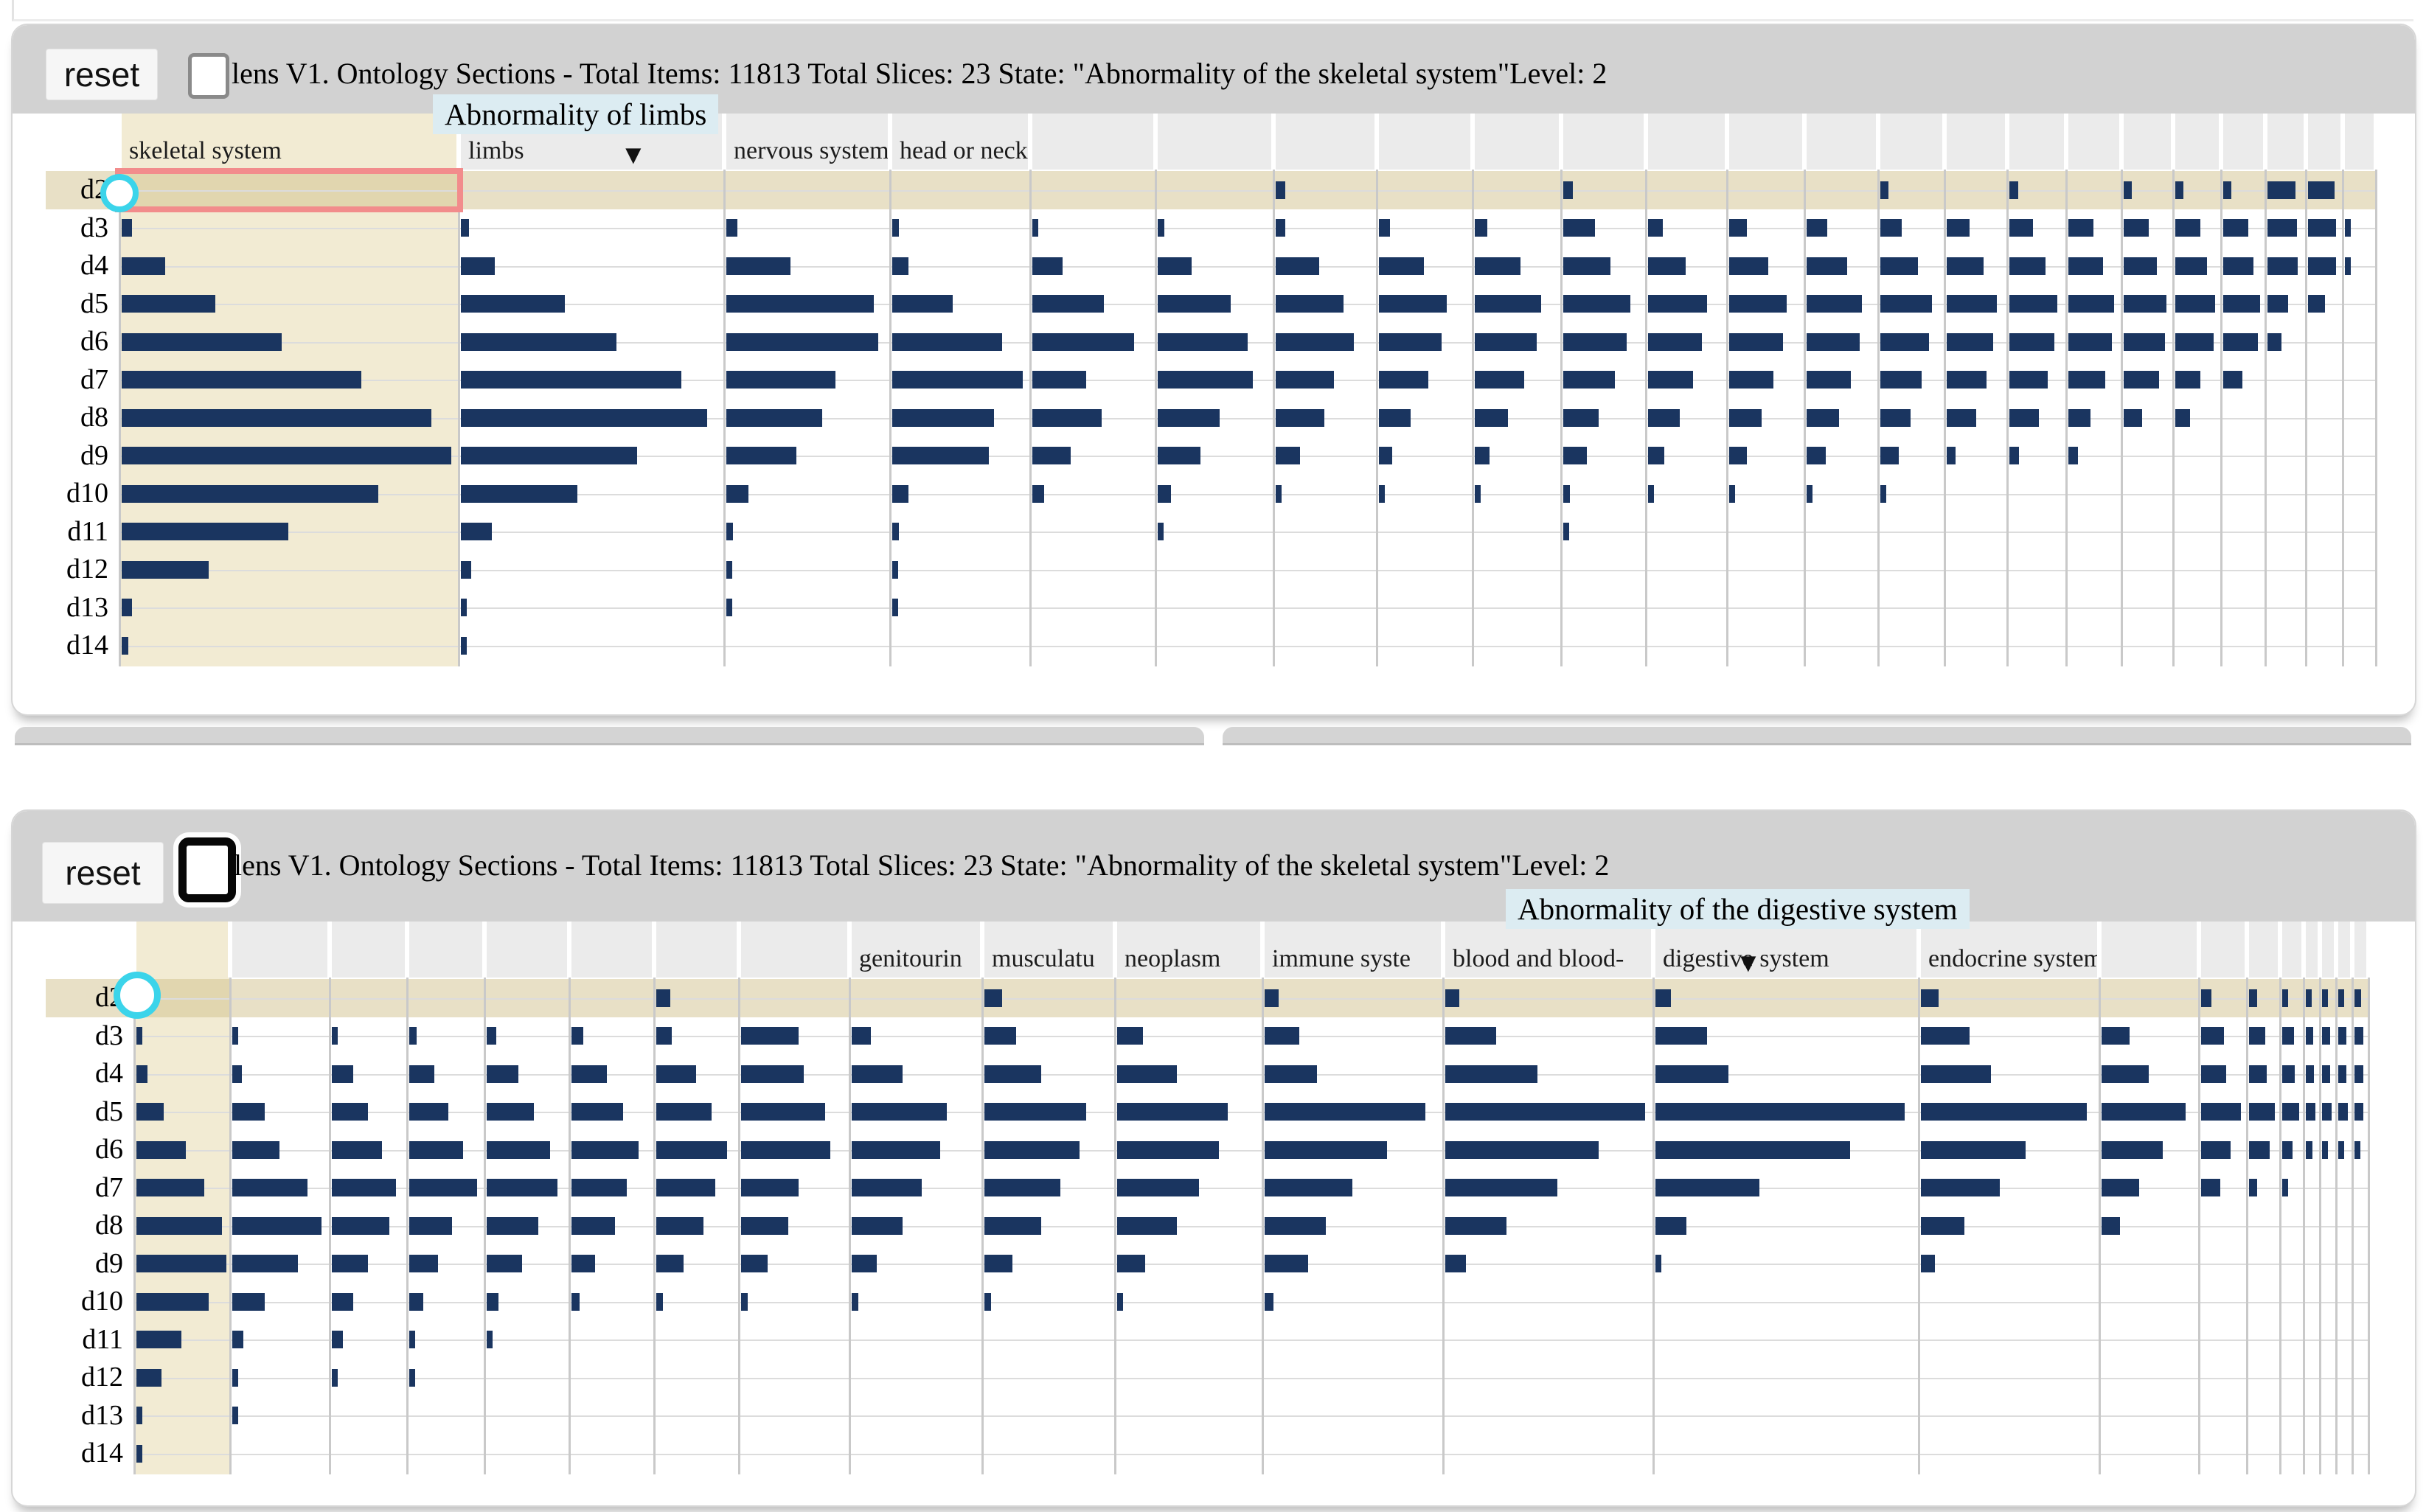 This screenshot has height=1512, width=2426. What do you see at coordinates (2241, 304) in the screenshot?
I see `value-bar-d5-col20` at bounding box center [2241, 304].